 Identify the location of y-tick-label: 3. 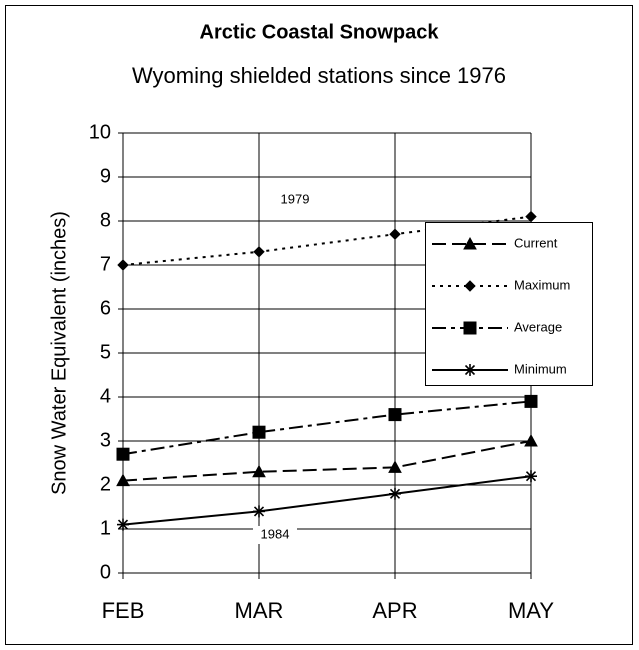
(105, 440).